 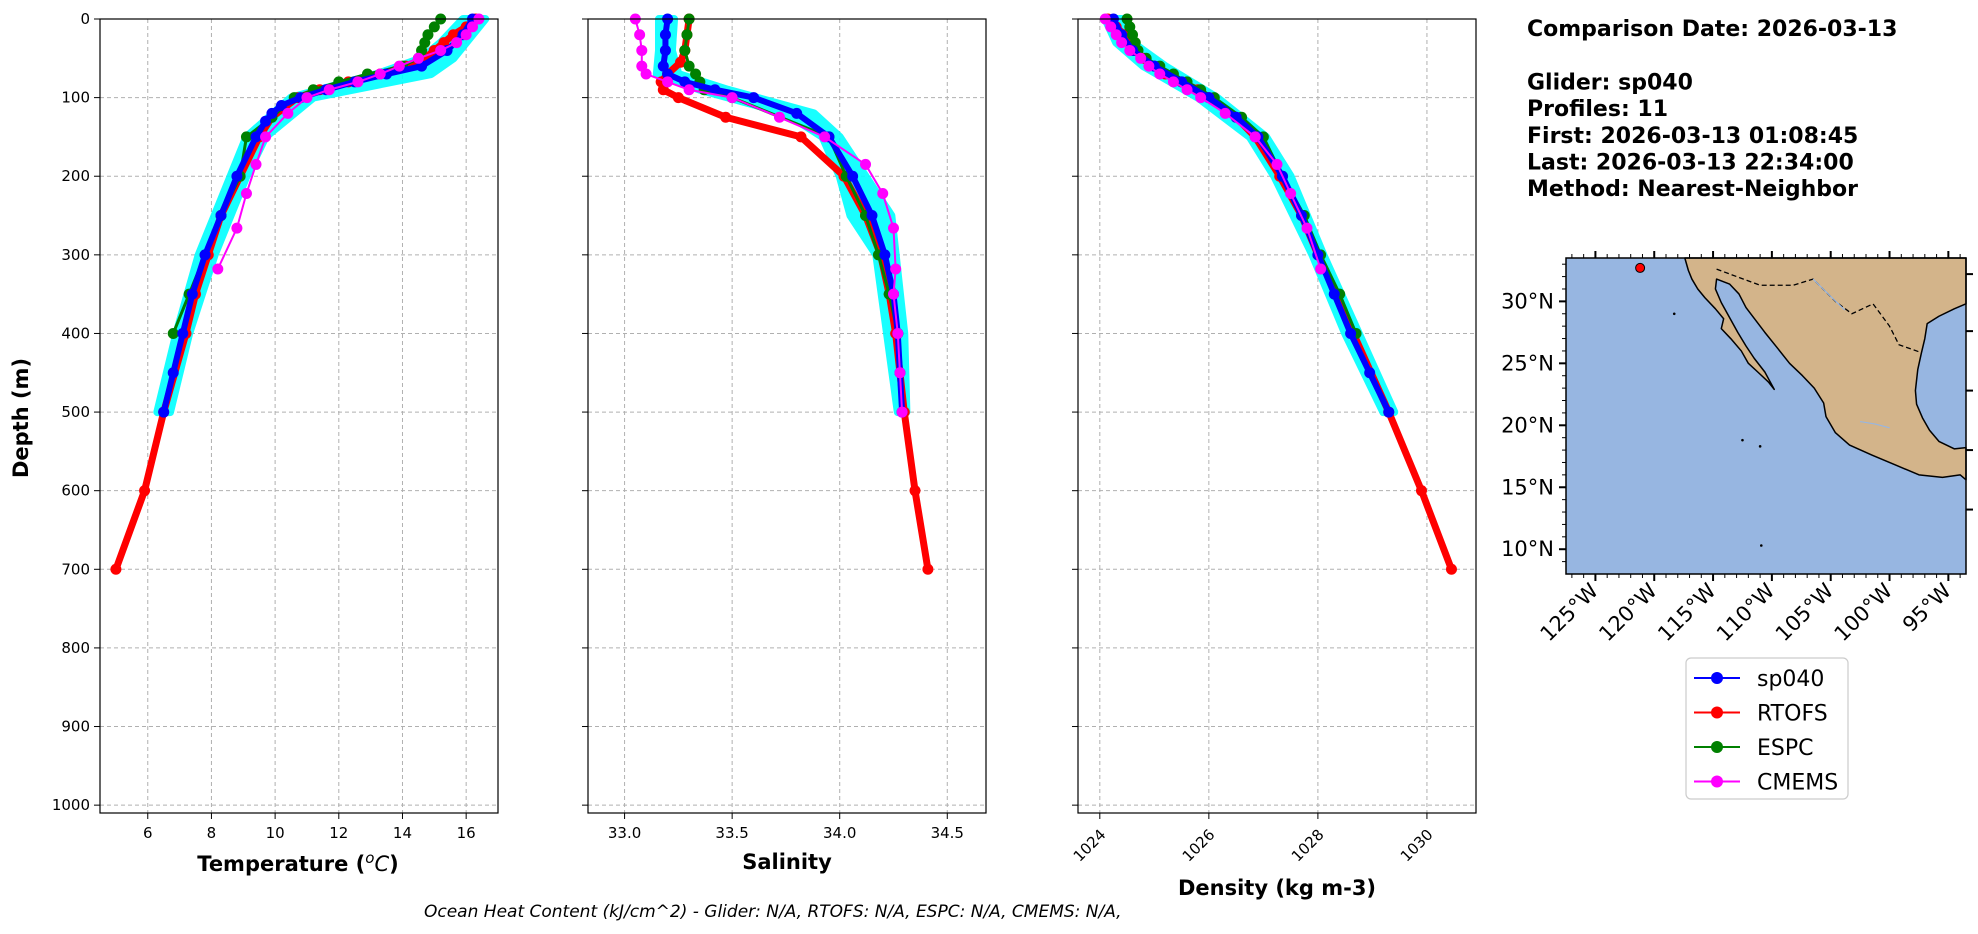 What do you see at coordinates (85, 19) in the screenshot?
I see `ytick-label: 0` at bounding box center [85, 19].